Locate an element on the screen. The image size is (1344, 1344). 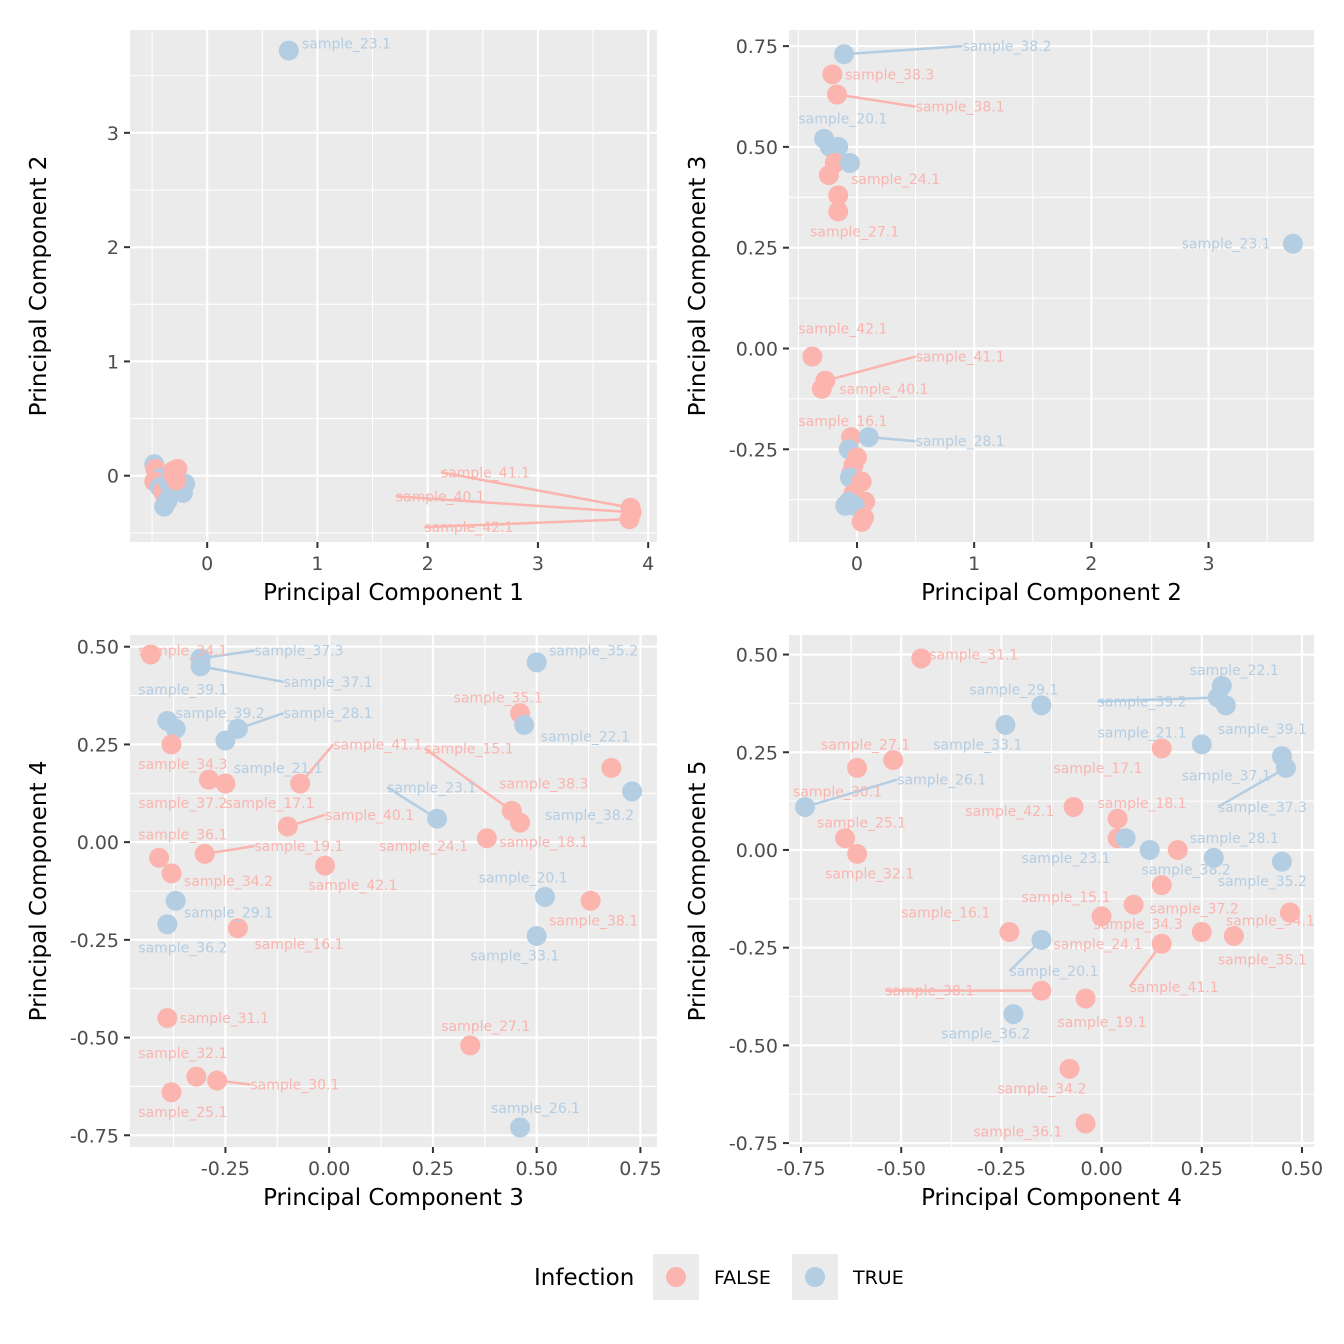
point-label: sample_18.1 is located at coordinates (1142, 804).